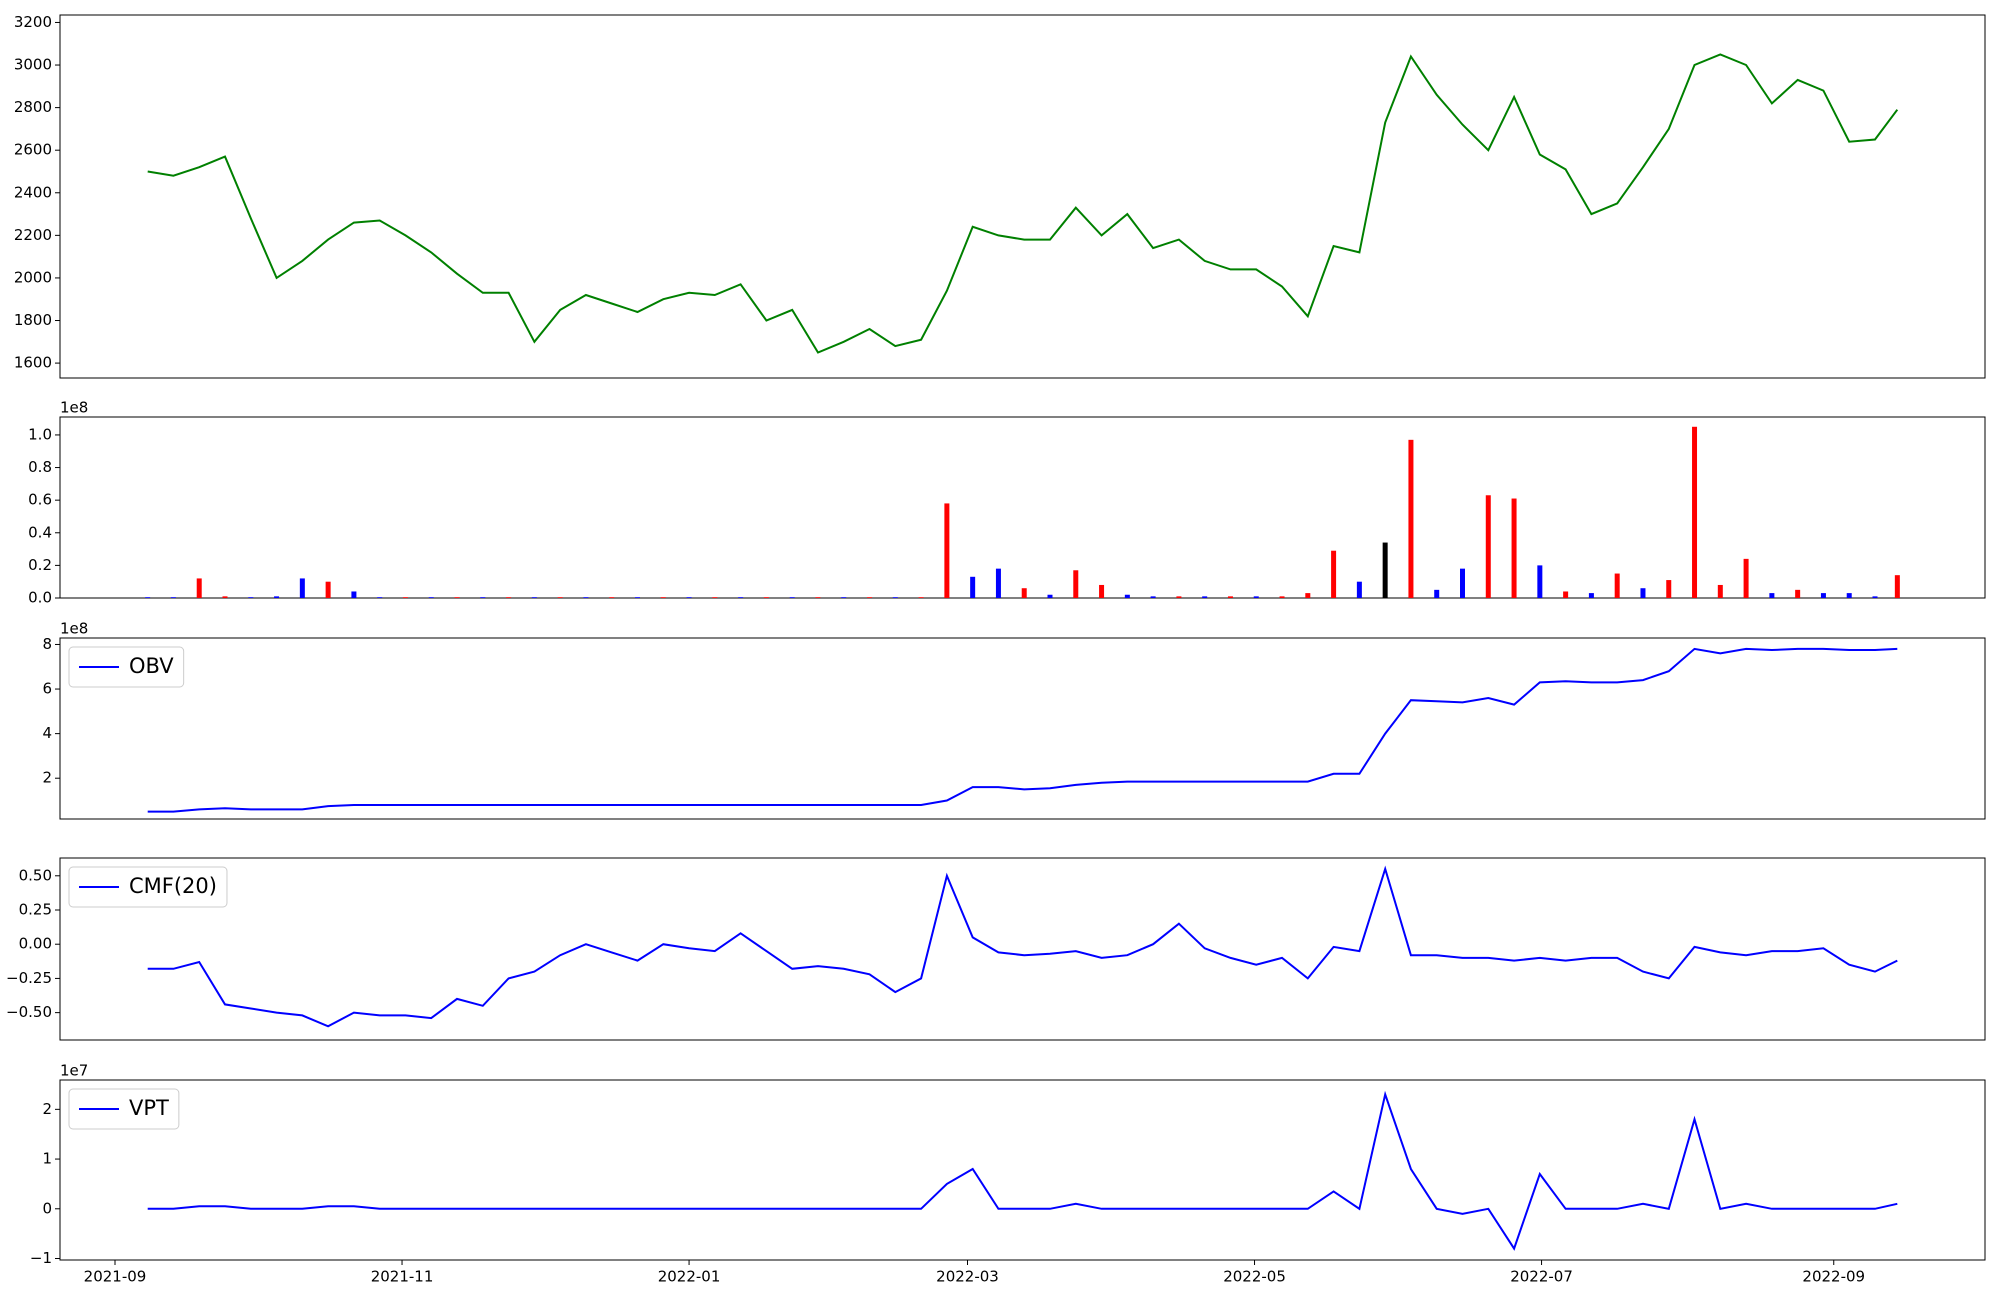 The height and width of the screenshot is (1300, 2000). What do you see at coordinates (40, 532) in the screenshot?
I see `y-tick-label: 0.4` at bounding box center [40, 532].